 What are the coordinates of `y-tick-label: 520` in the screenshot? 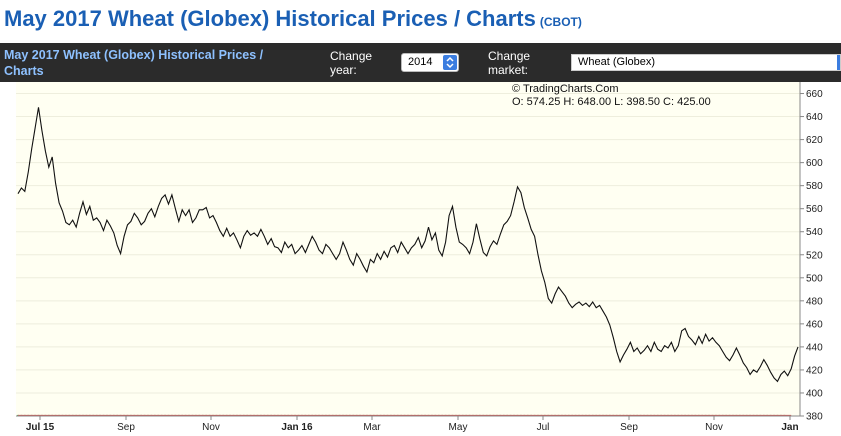 It's located at (814, 255).